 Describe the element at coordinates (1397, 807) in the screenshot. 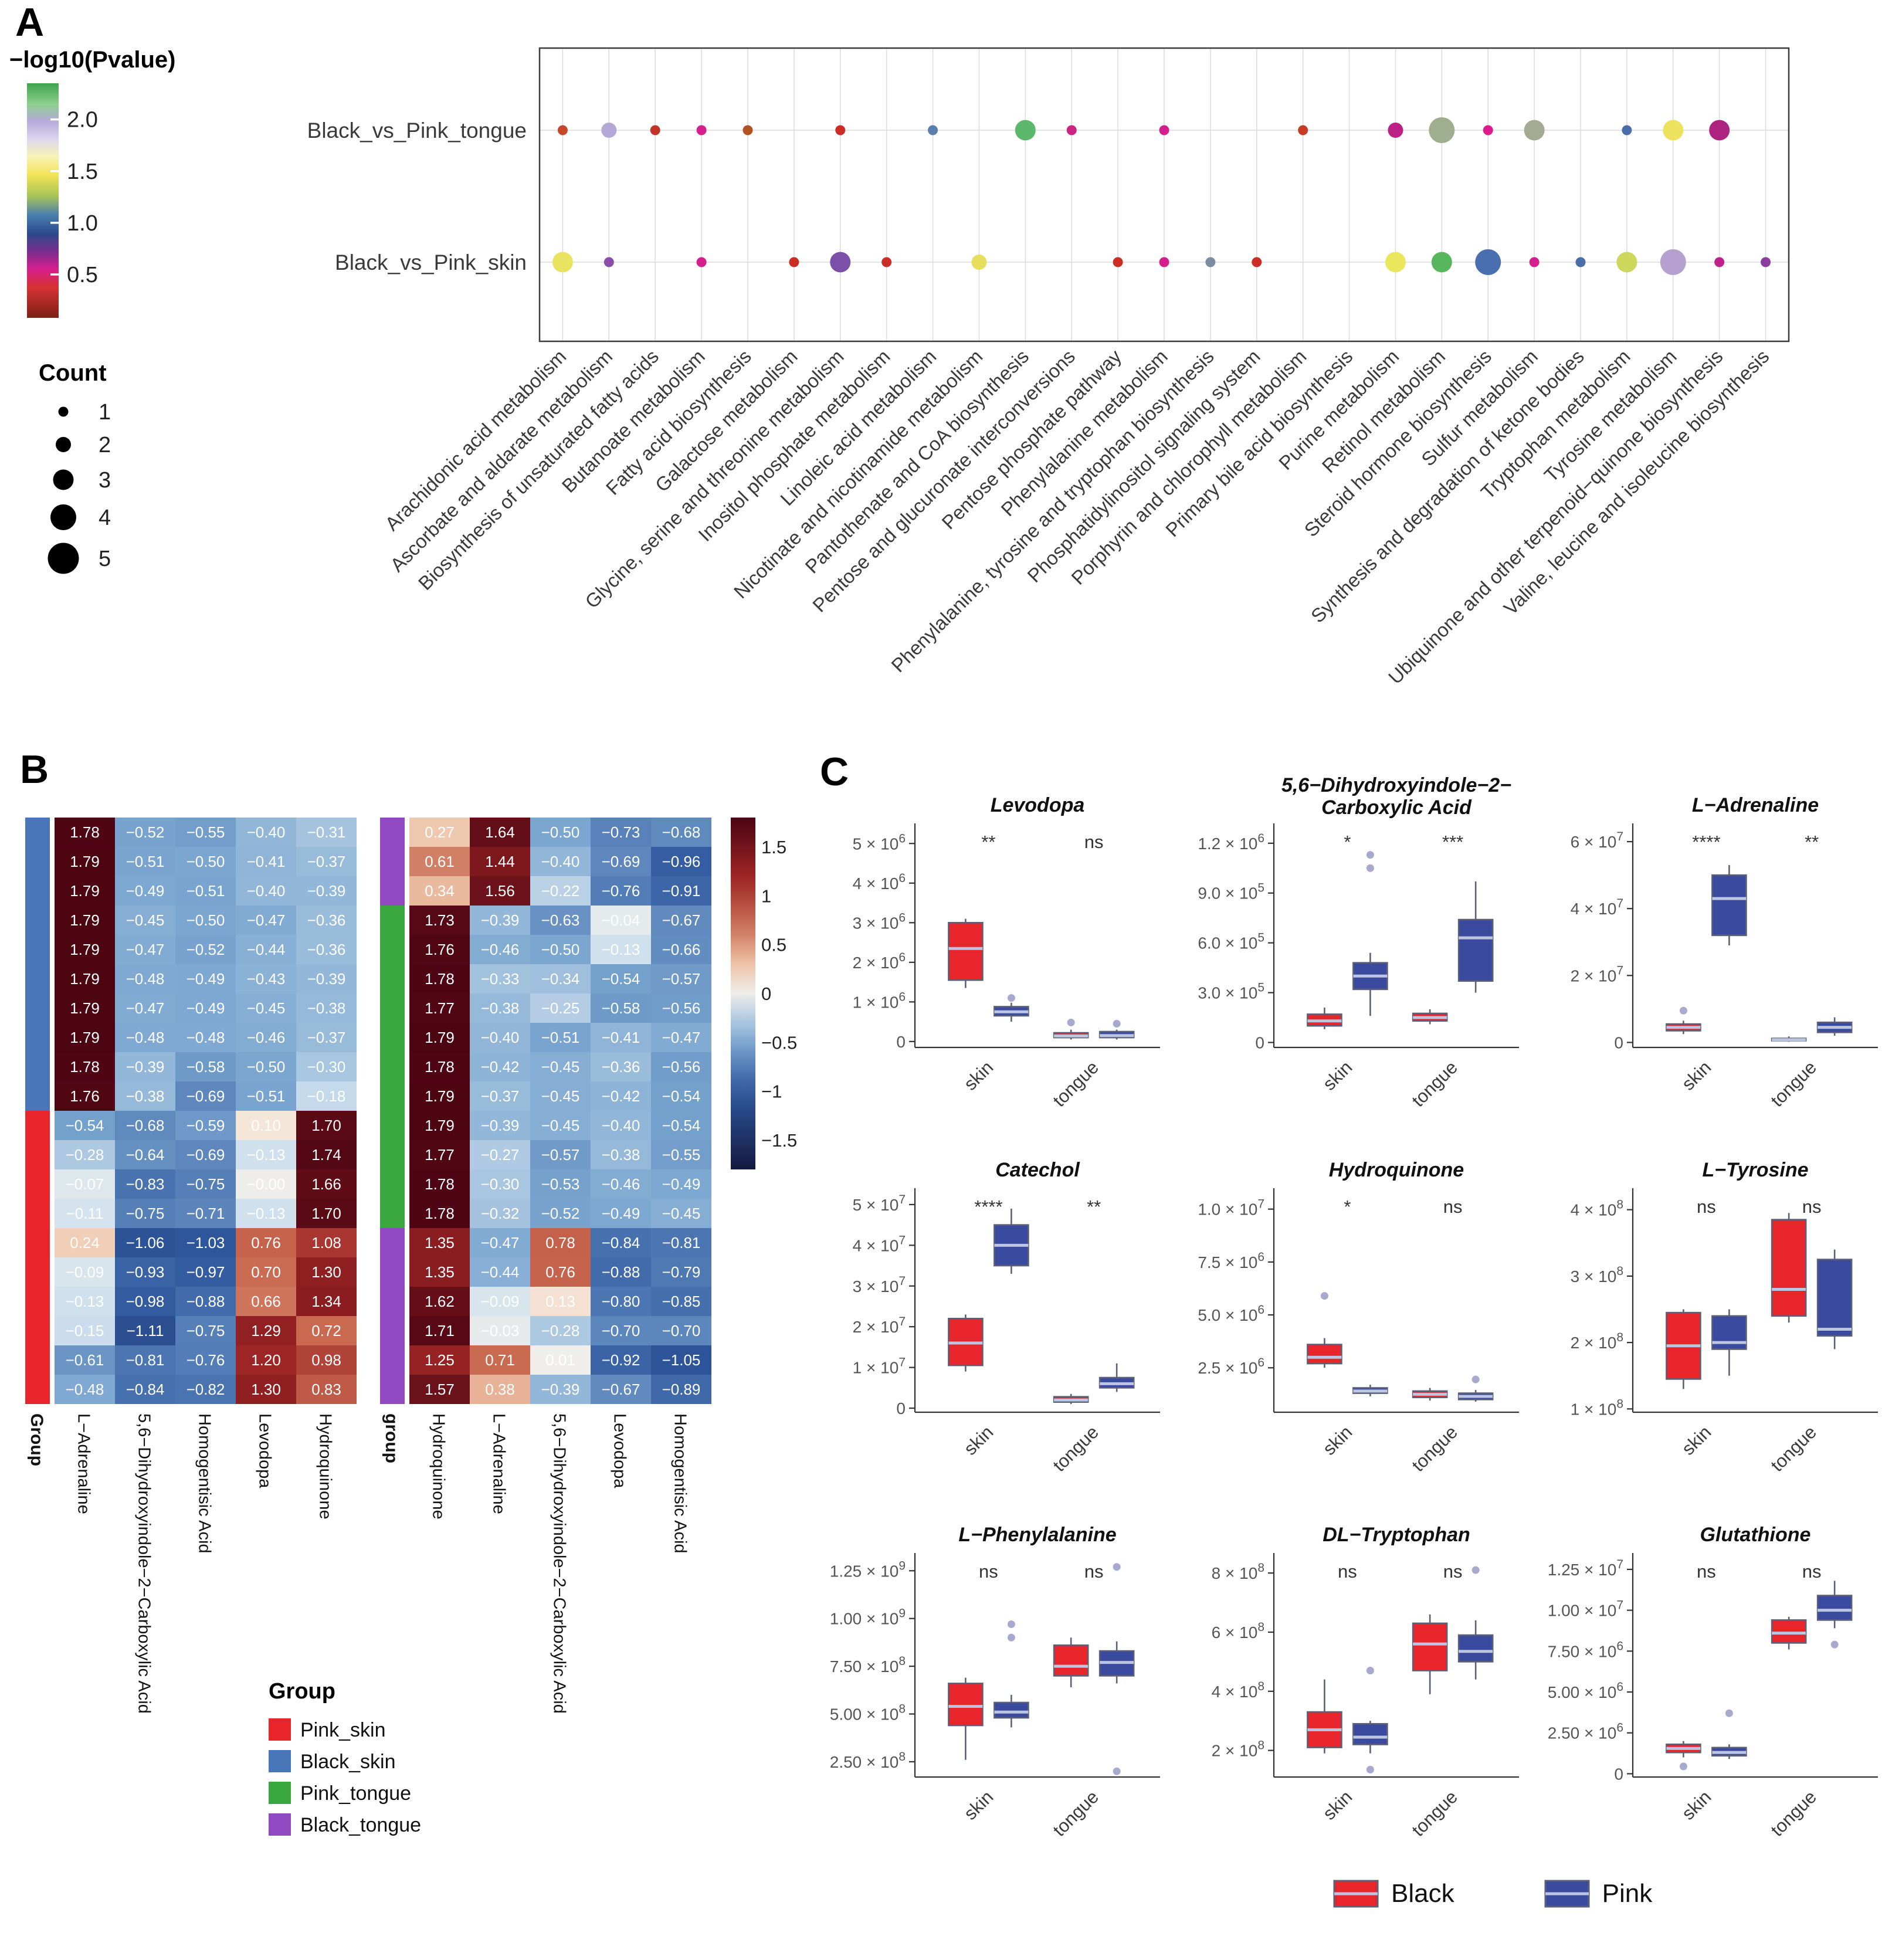

I see `boxplot-title: Carboxylic Acid` at that location.